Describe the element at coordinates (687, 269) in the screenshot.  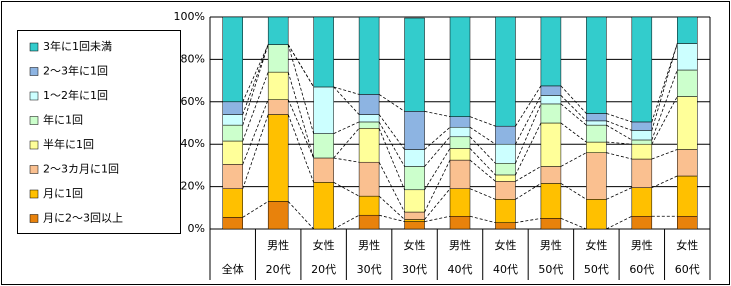
I see `x-tick-label: 60代` at that location.